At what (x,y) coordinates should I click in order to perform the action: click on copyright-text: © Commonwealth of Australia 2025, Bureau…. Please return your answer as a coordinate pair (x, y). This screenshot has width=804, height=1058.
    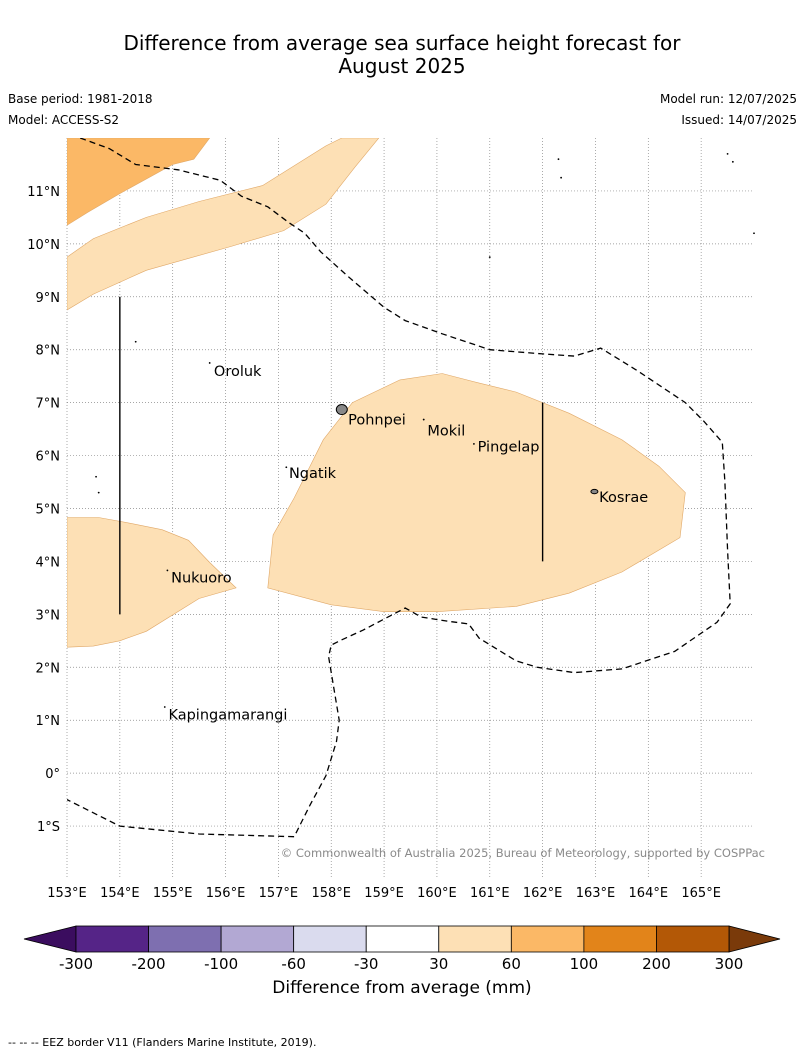
    Looking at the image, I should click on (523, 853).